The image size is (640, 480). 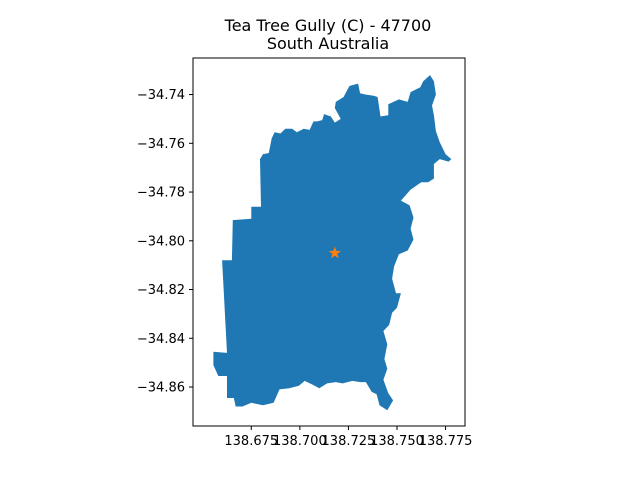 What do you see at coordinates (161, 95) in the screenshot?
I see `y-tick-label: −34.74` at bounding box center [161, 95].